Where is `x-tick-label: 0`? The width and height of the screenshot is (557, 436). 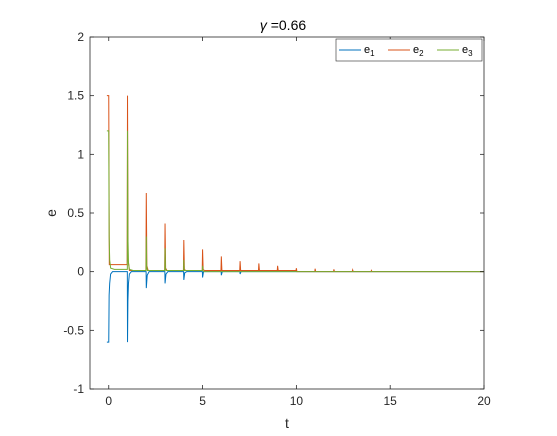
x-tick-label: 0 is located at coordinates (108, 401).